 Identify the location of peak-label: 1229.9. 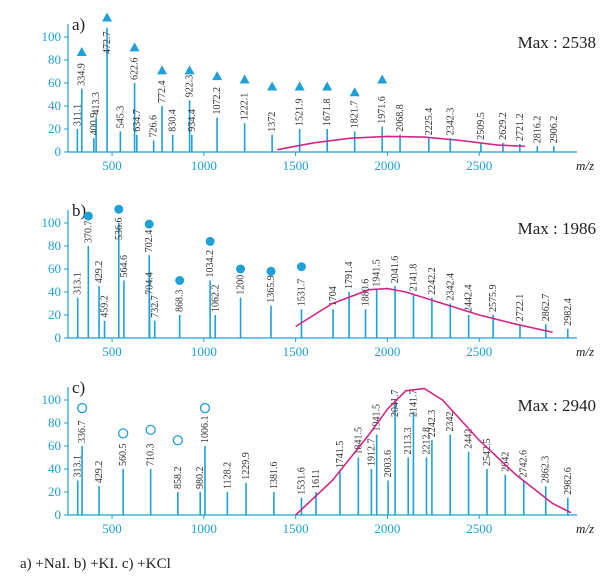
(246, 466).